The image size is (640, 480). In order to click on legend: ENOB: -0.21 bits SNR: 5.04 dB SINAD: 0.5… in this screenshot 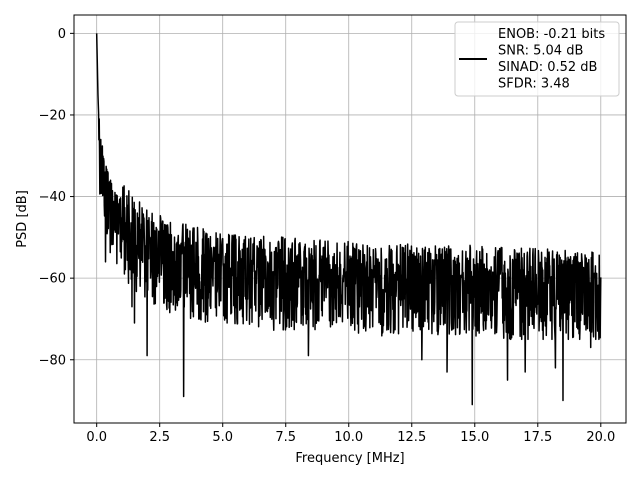, I will do `click(537, 59)`.